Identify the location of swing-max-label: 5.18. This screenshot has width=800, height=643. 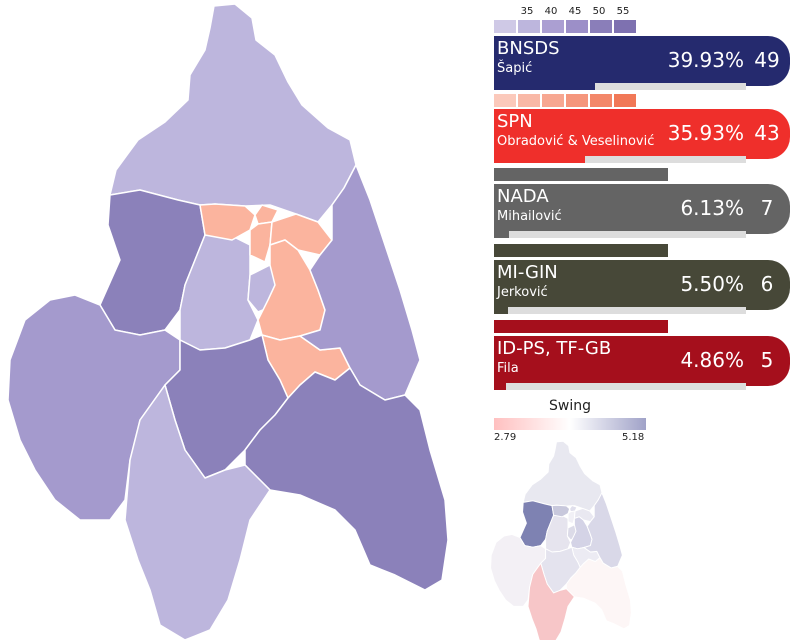
(633, 437).